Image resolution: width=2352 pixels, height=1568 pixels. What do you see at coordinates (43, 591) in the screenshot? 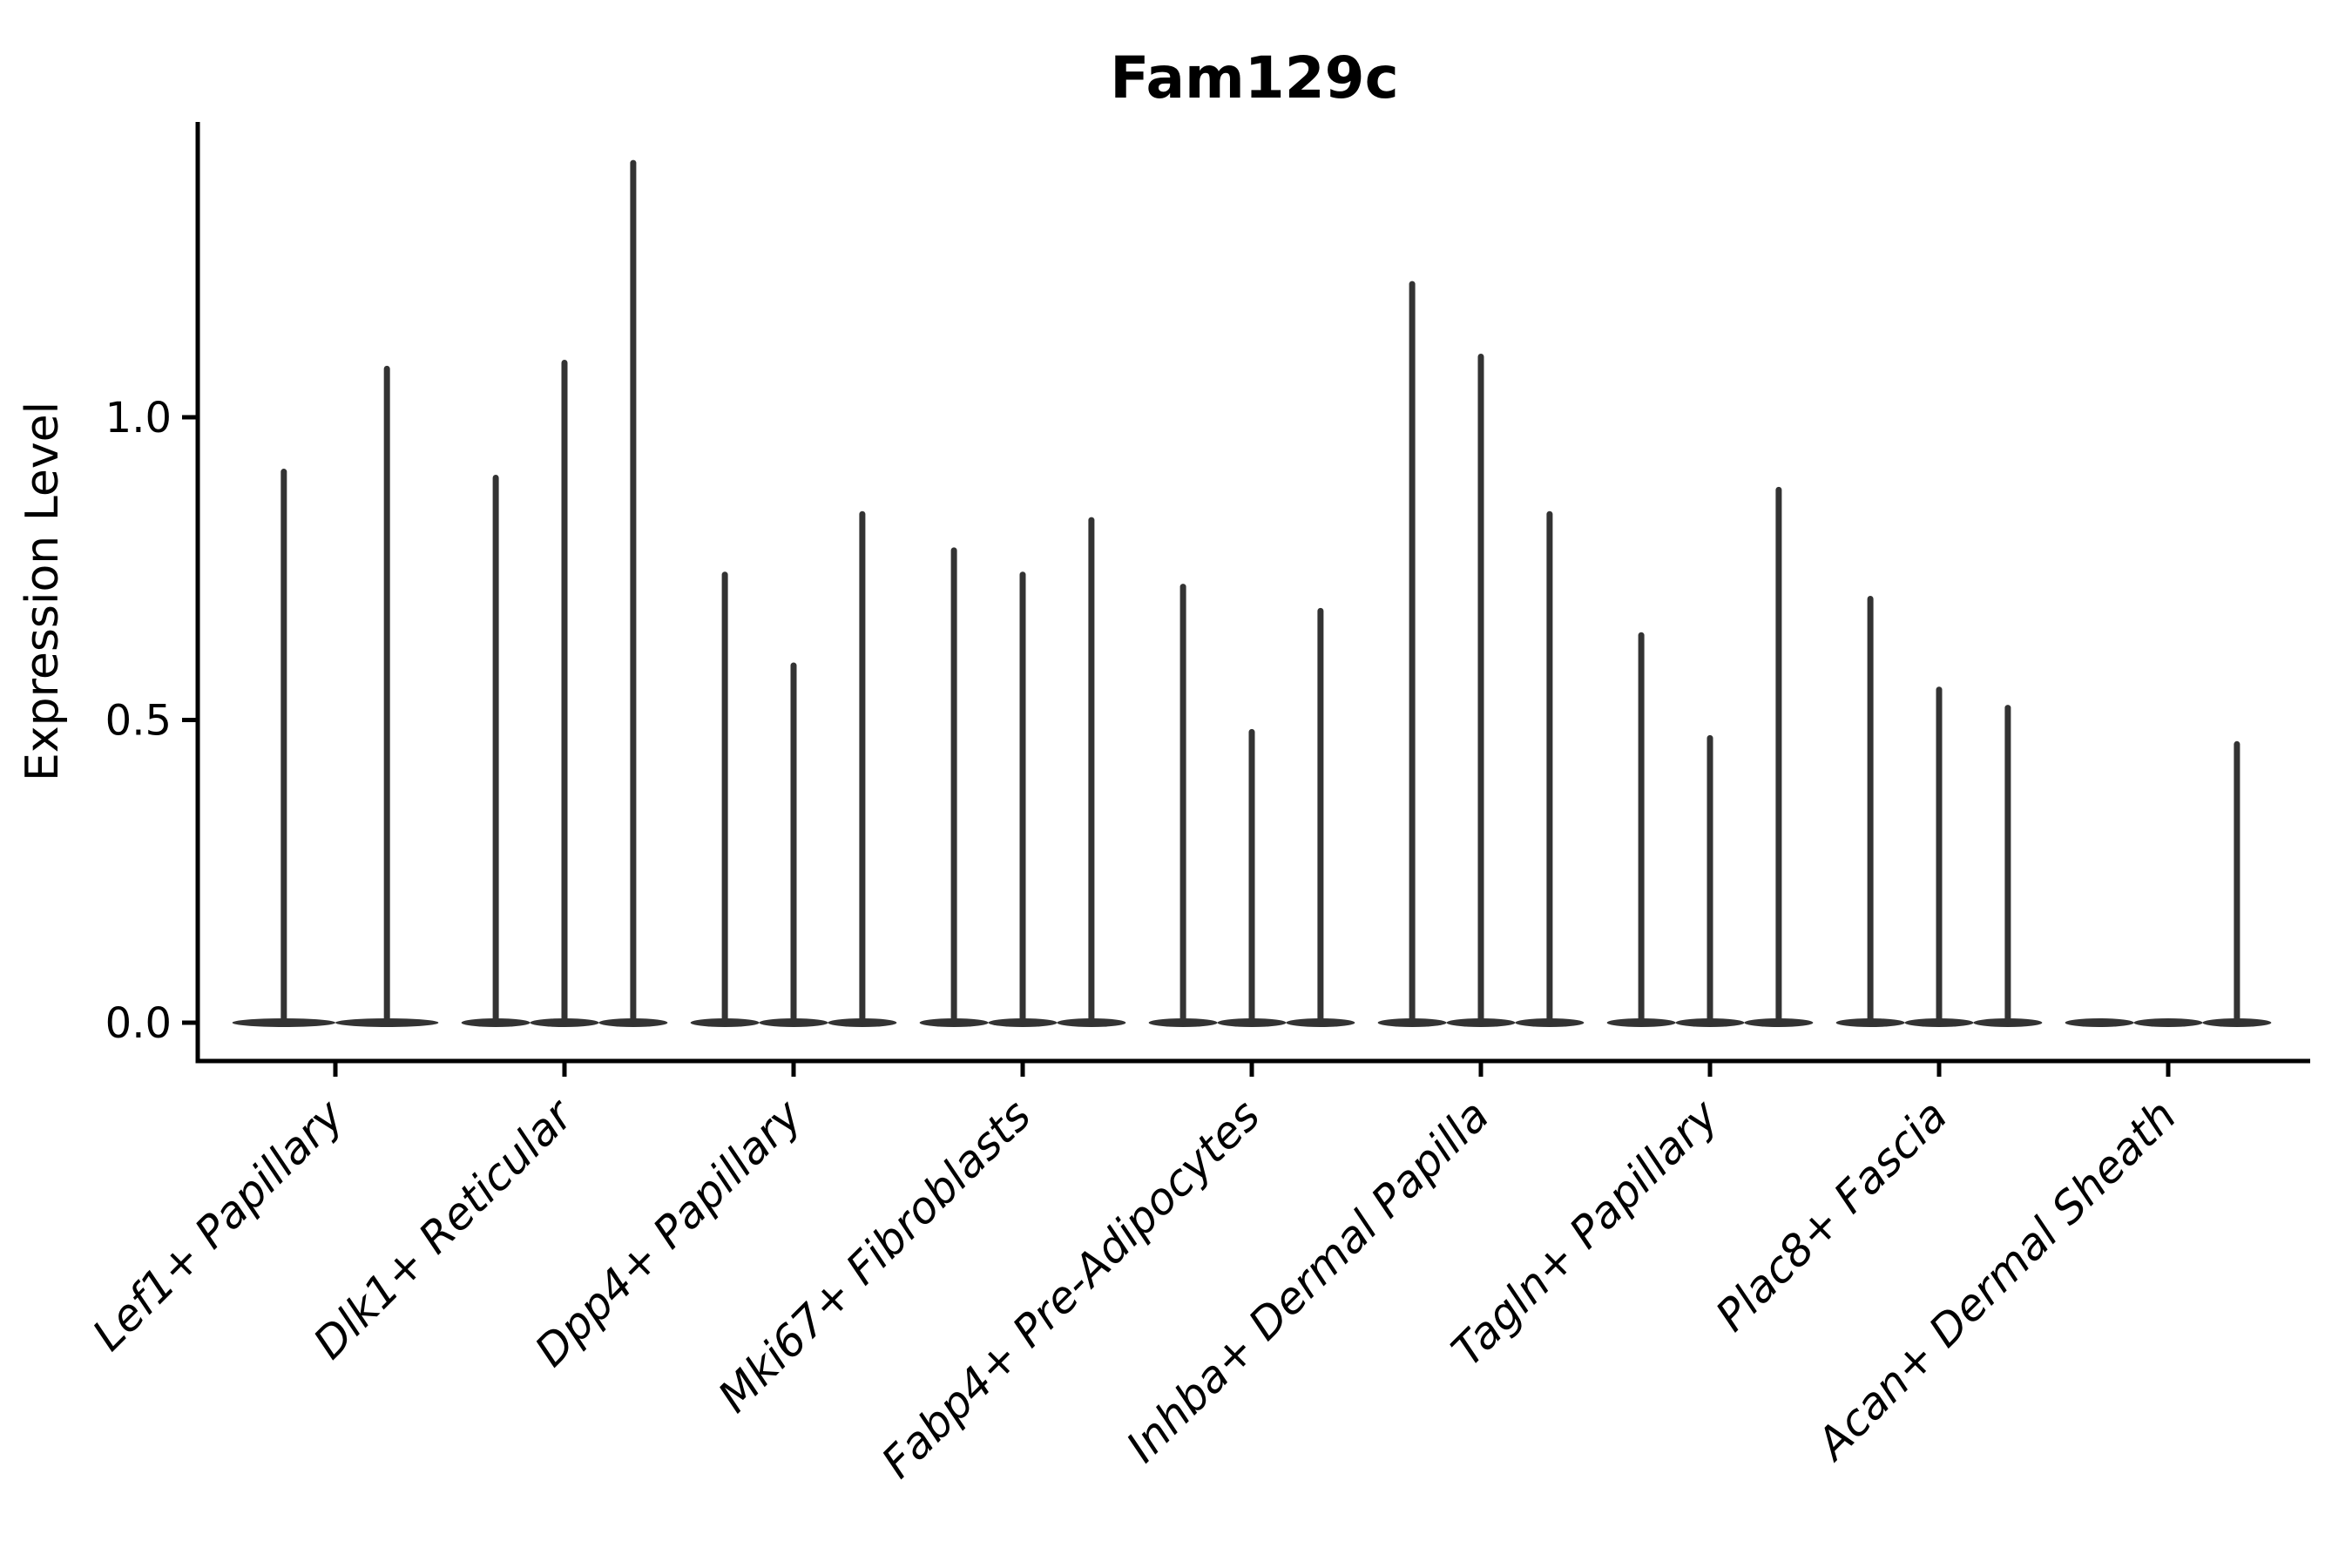
I see `y-axis-label: Expression Level` at bounding box center [43, 591].